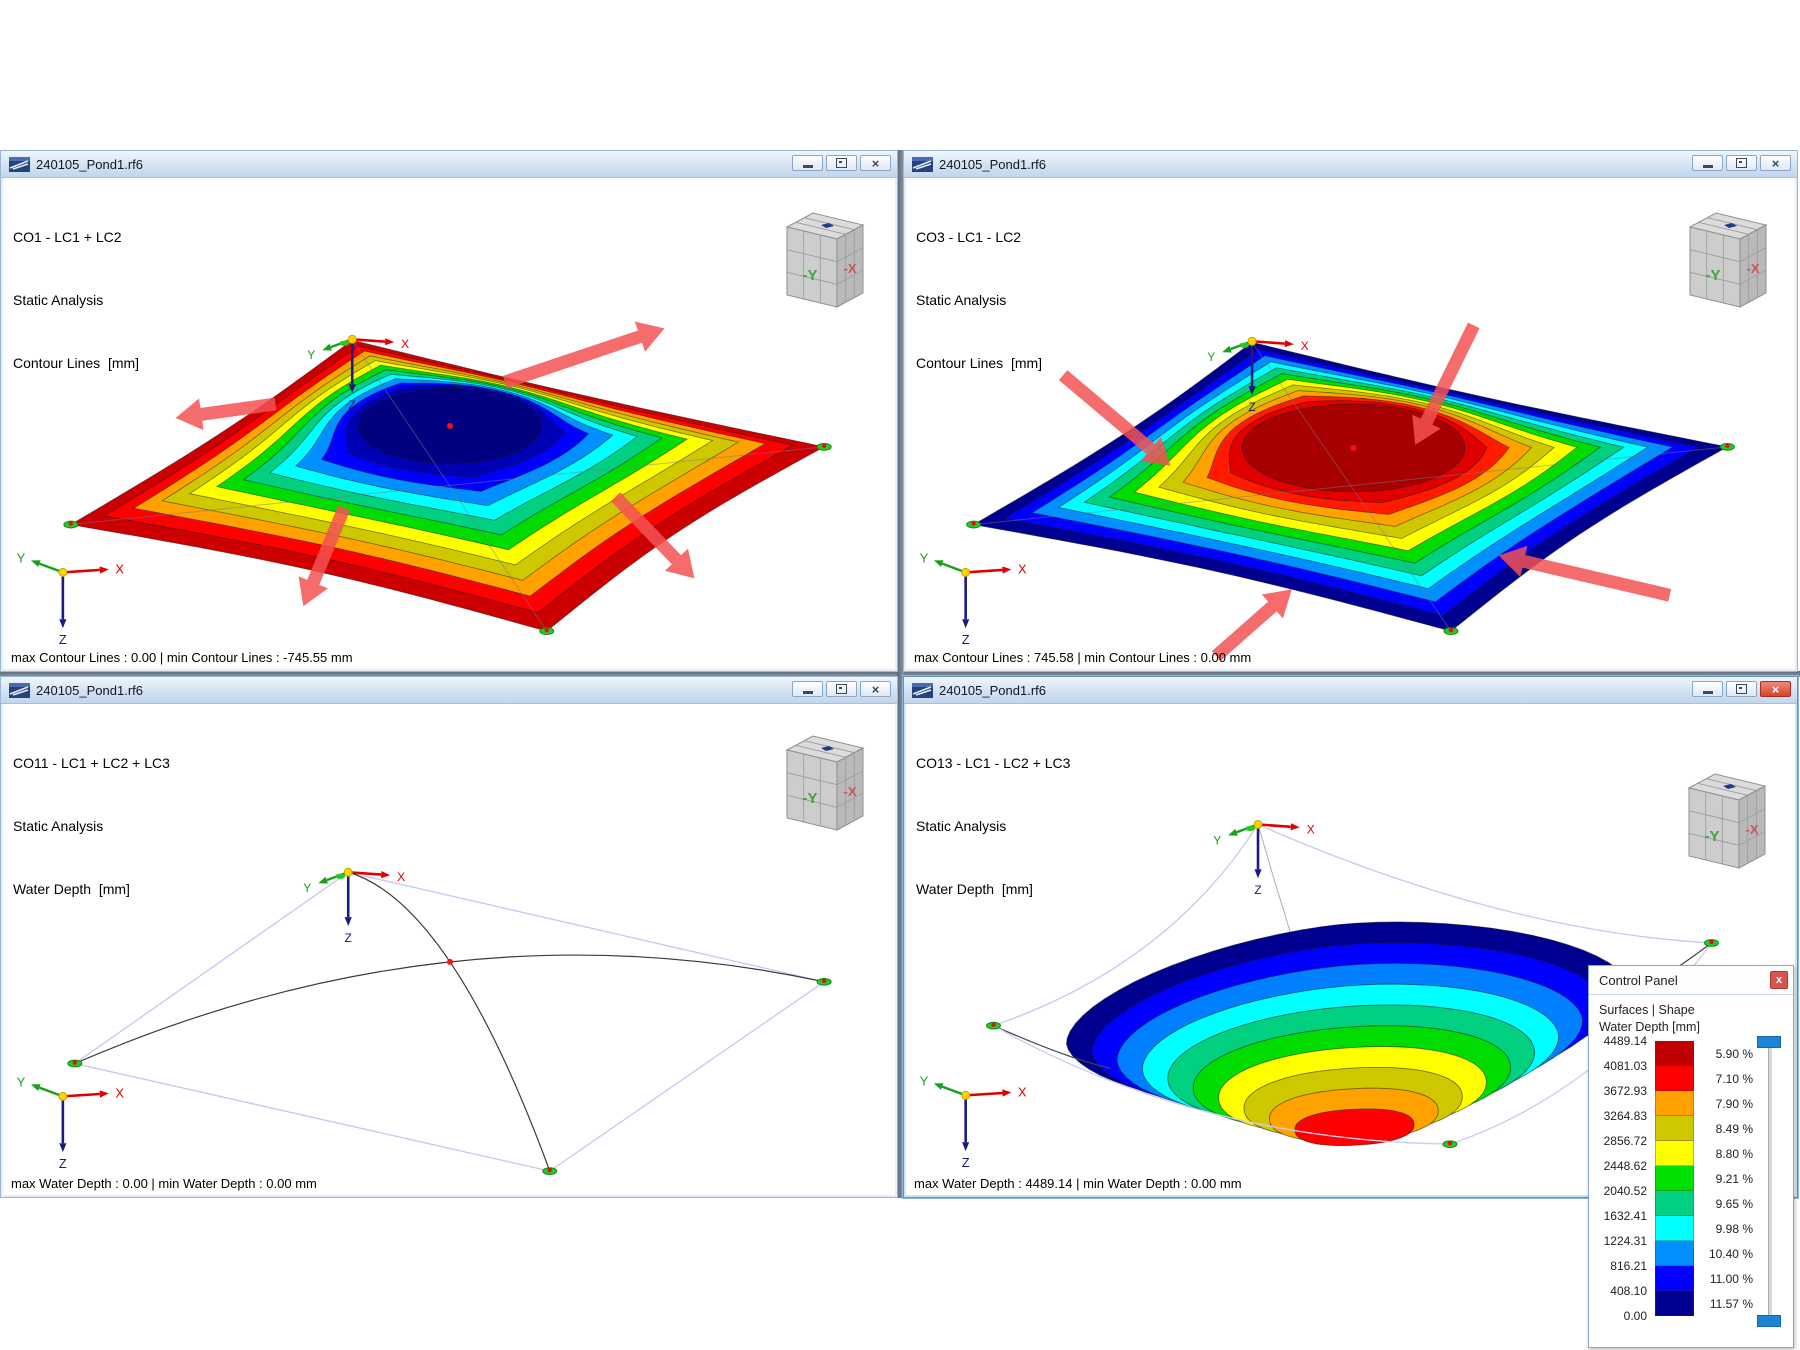  What do you see at coordinates (1734, 1228) in the screenshot?
I see `legend-percent: 9.98 %` at bounding box center [1734, 1228].